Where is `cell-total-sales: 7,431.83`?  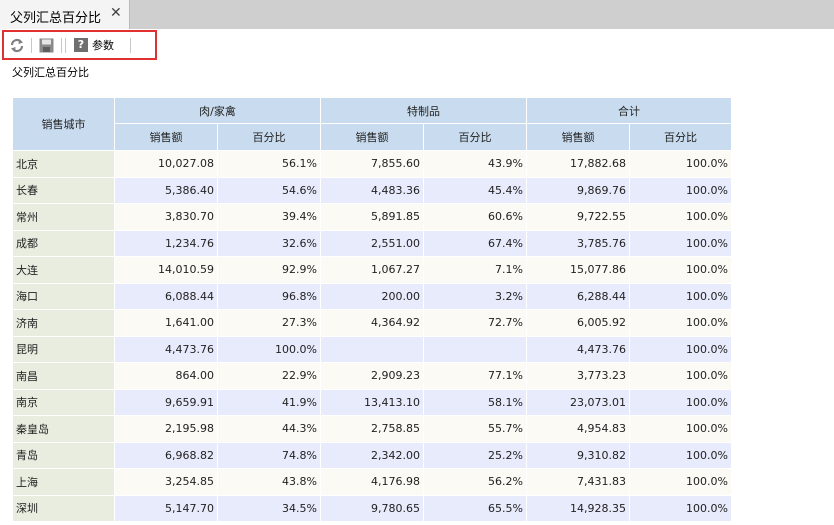
cell-total-sales: 7,431.83 is located at coordinates (578, 482).